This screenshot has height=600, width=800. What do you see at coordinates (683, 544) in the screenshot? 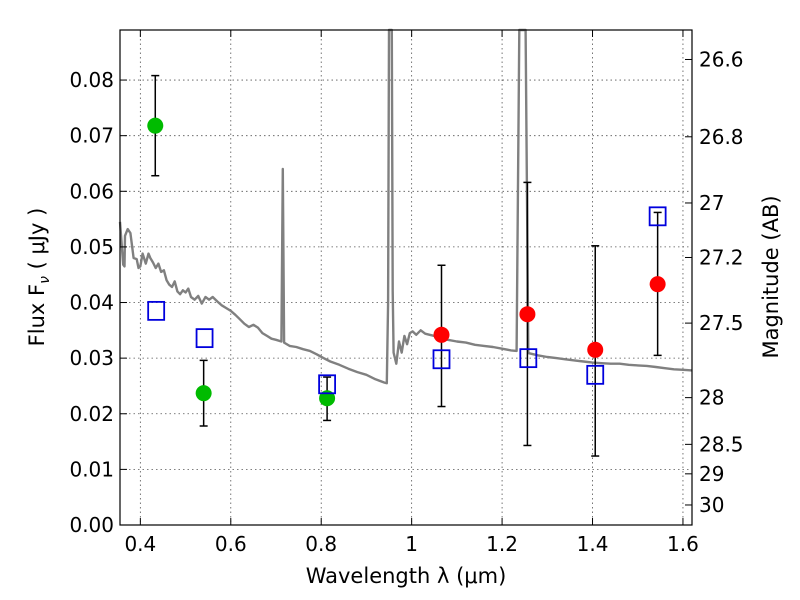
I see `x-tick-label: 1.6` at bounding box center [683, 544].